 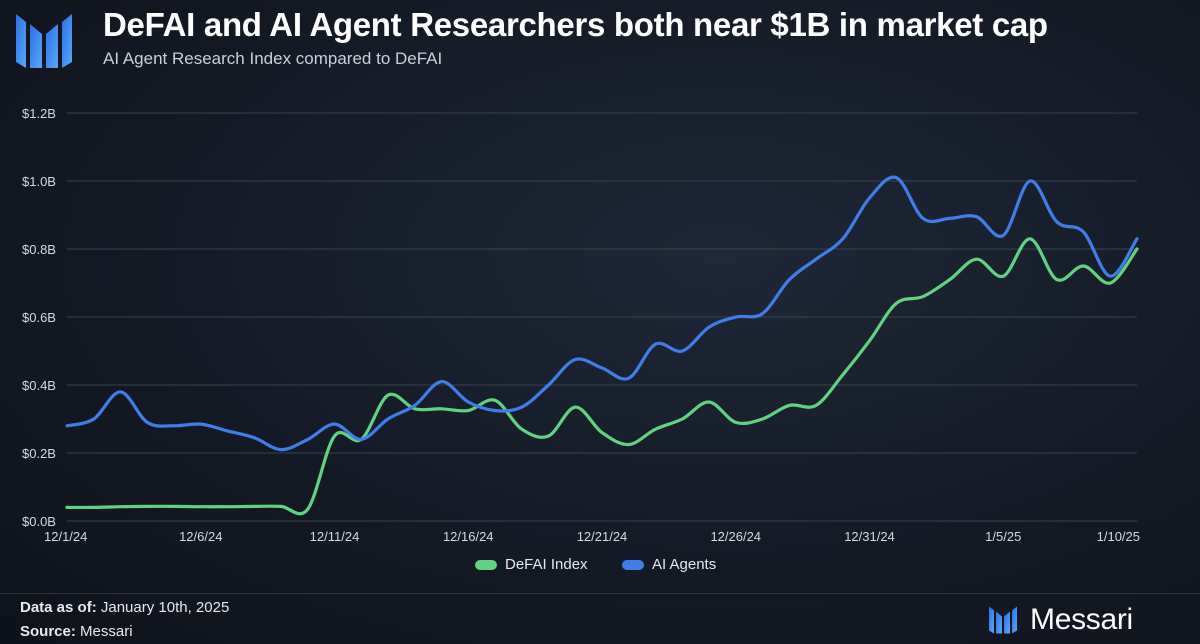 I want to click on legend-item-defai-index: DeFAI Index, so click(x=531, y=564).